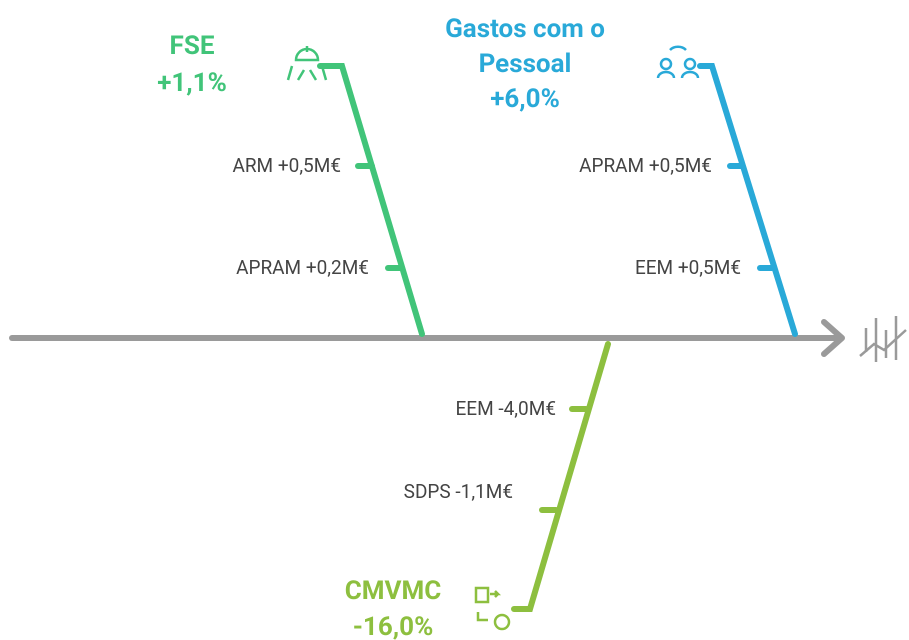  Describe the element at coordinates (525, 99) in the screenshot. I see `branch-change: +6,0%` at that location.